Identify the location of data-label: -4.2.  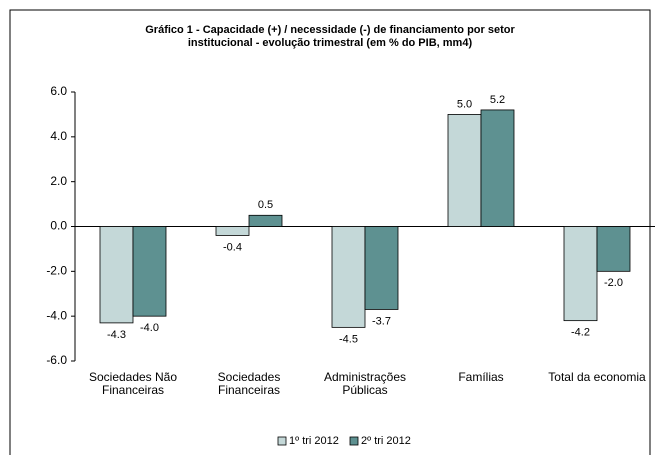
(580, 333).